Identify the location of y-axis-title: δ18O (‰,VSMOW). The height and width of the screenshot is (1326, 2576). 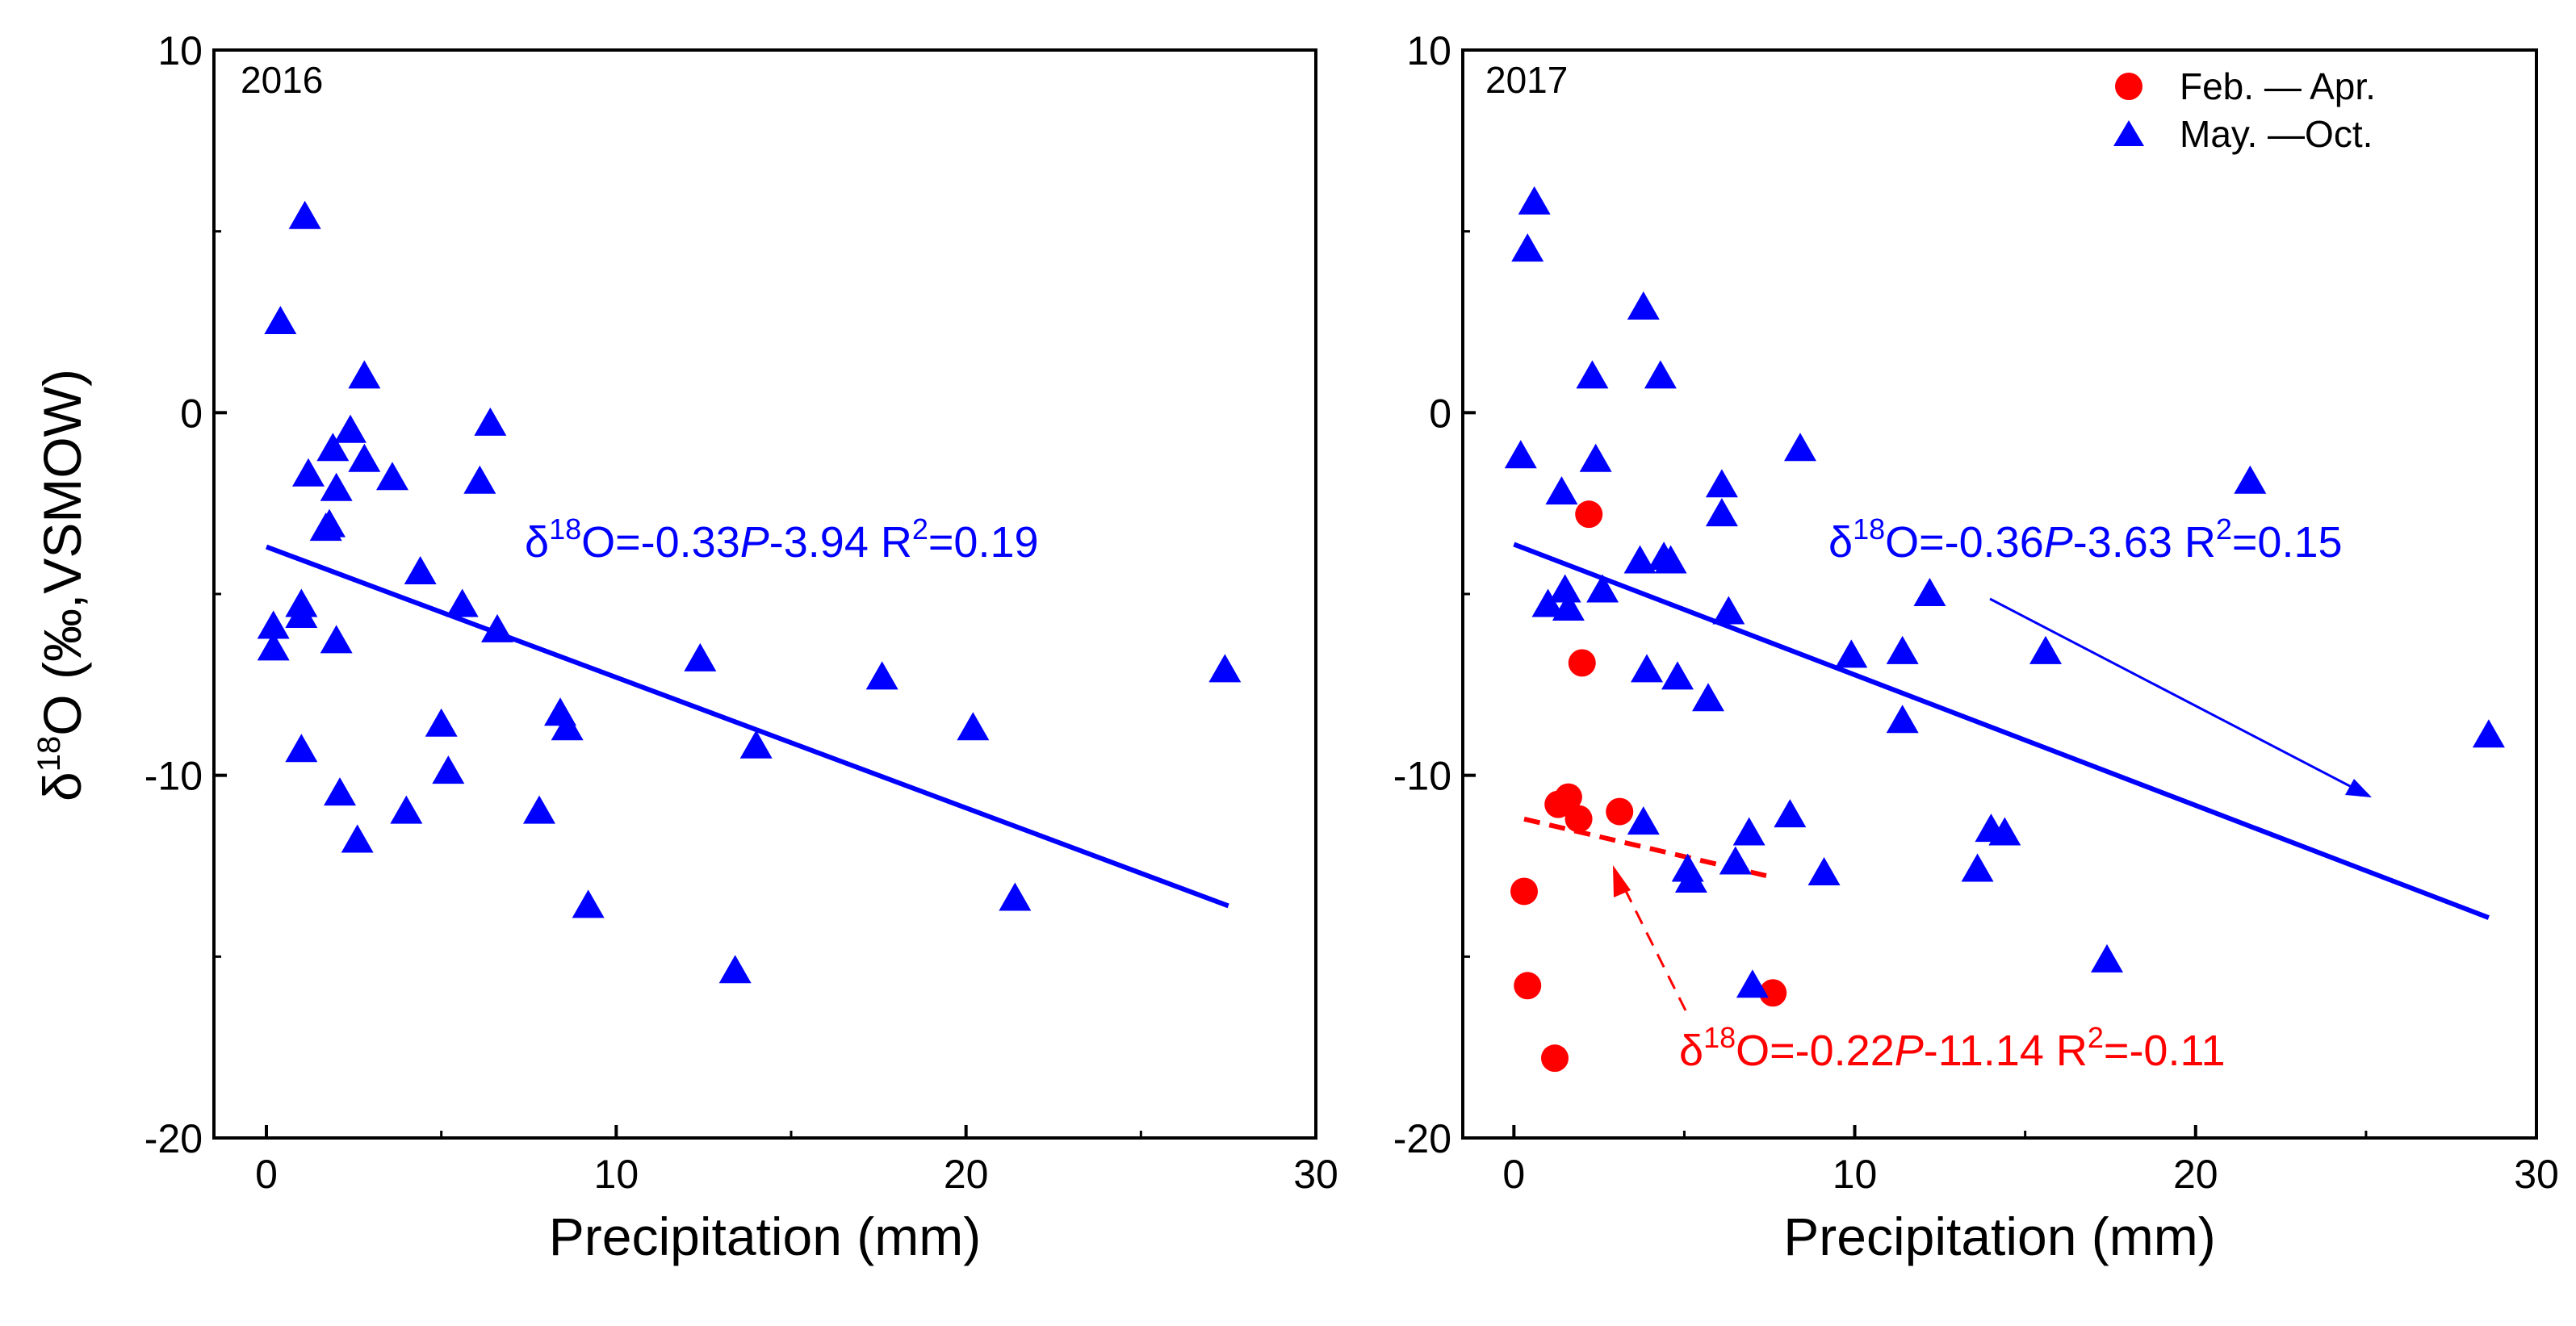
(62, 585).